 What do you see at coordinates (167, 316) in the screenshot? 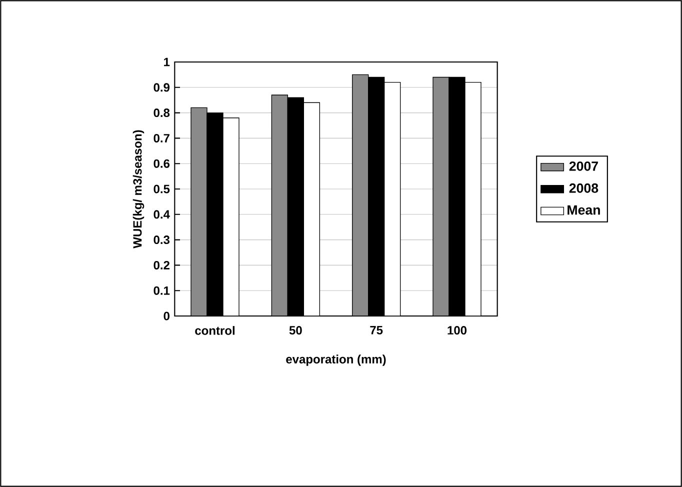
I see `y-tick-label: 0` at bounding box center [167, 316].